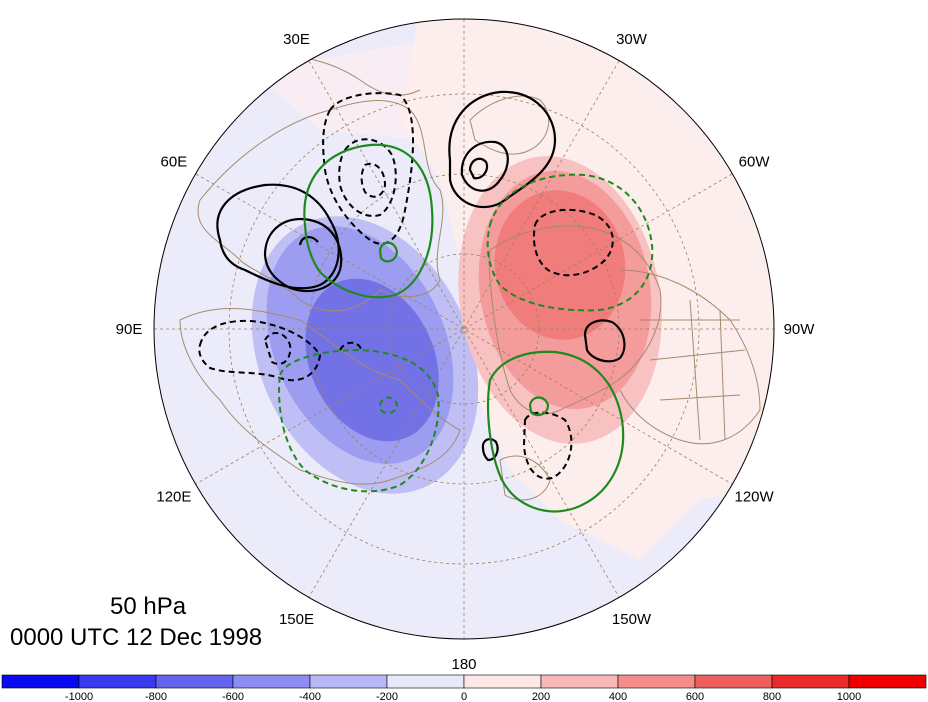 The width and height of the screenshot is (928, 702). What do you see at coordinates (755, 162) in the screenshot?
I see `lon-label-60w: 60W` at bounding box center [755, 162].